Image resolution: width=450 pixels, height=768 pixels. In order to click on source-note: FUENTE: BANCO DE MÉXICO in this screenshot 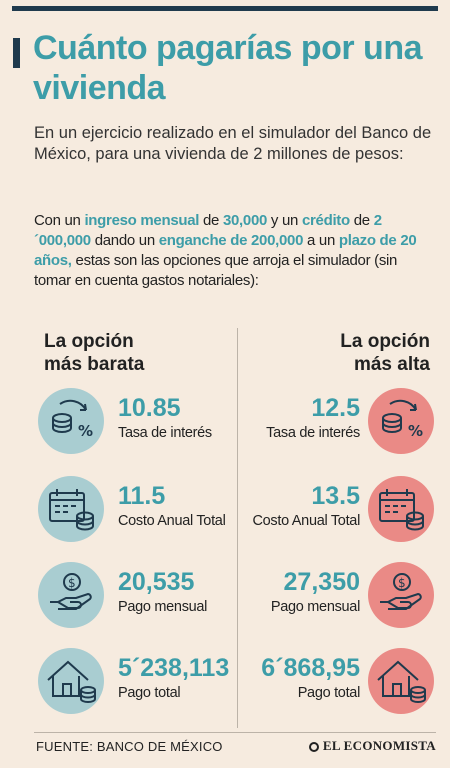, I will do `click(129, 746)`.